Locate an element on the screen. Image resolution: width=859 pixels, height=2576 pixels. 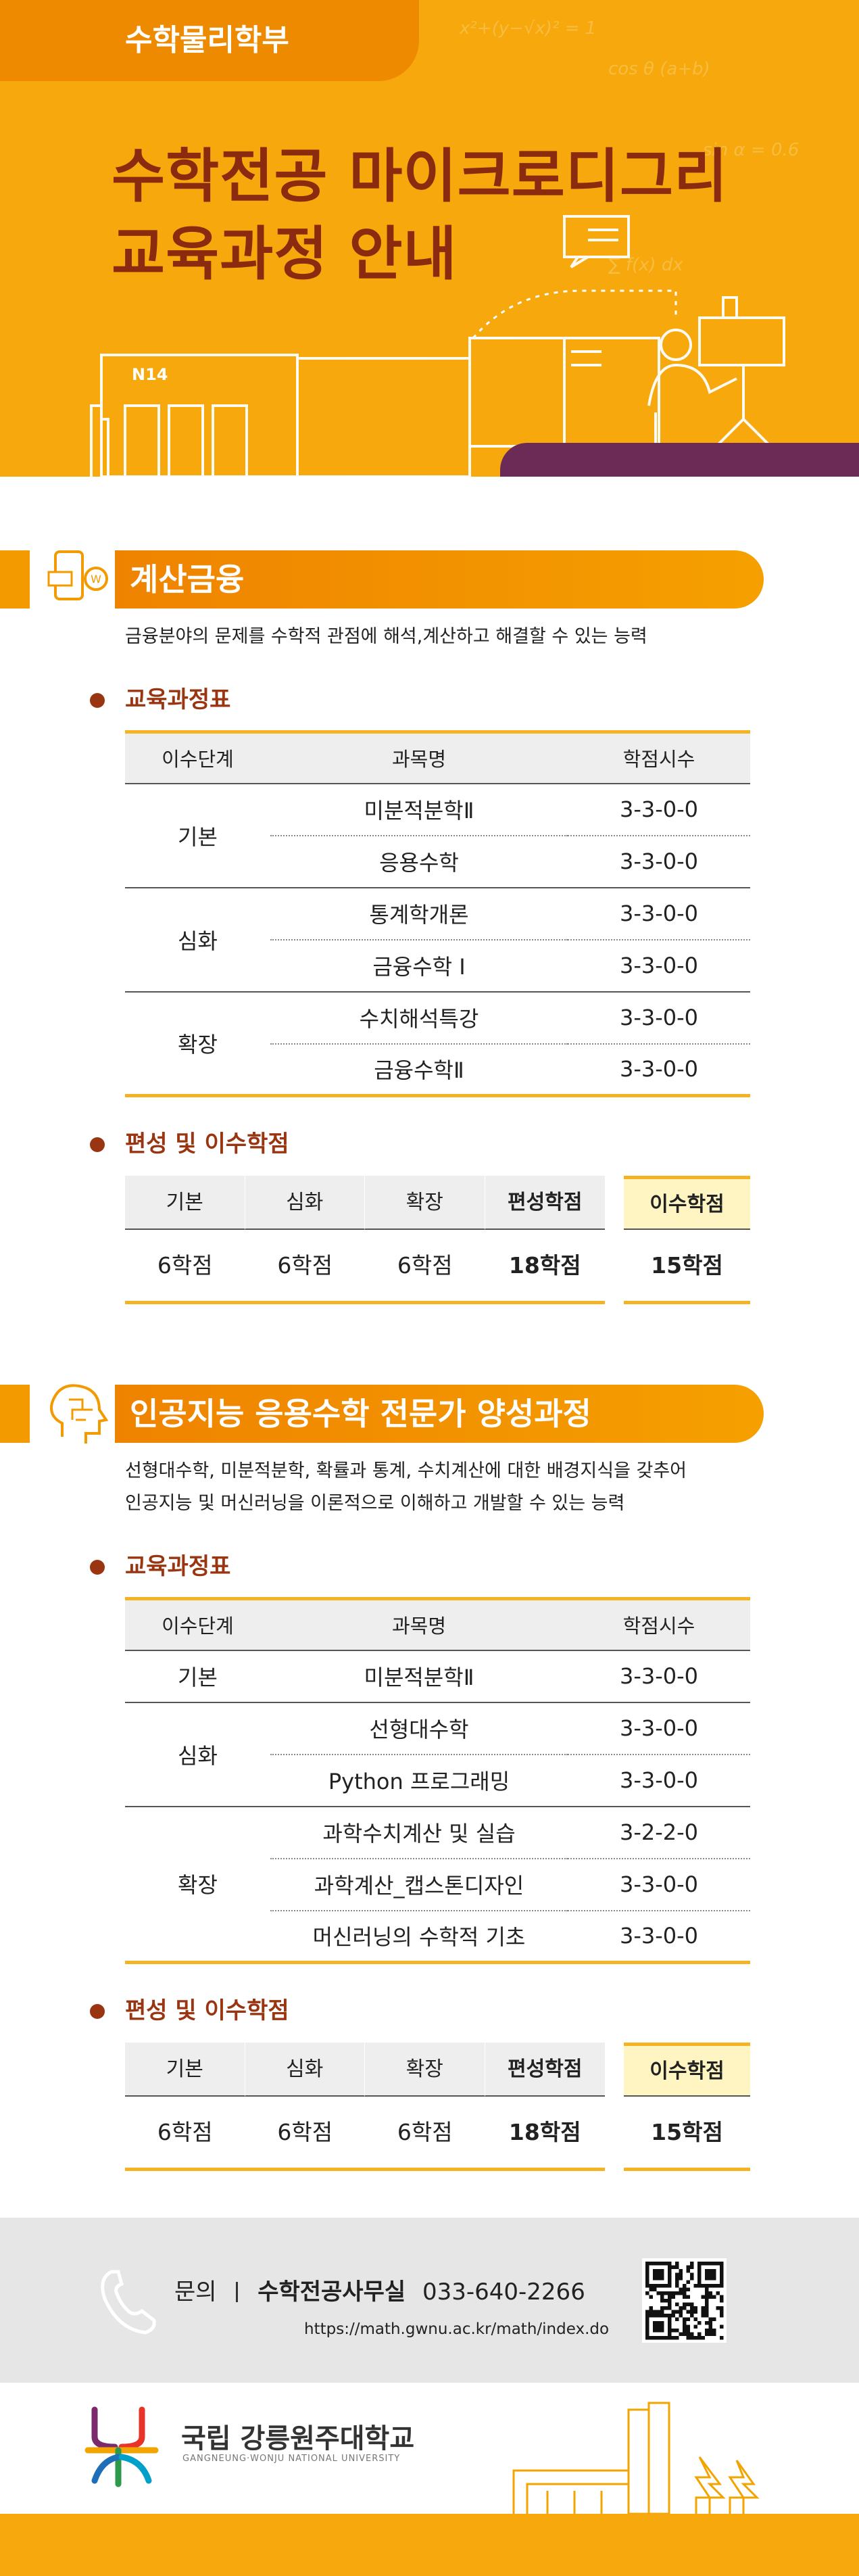
title-line: 수학전공 마이크로디그리 is located at coordinates (421, 176).